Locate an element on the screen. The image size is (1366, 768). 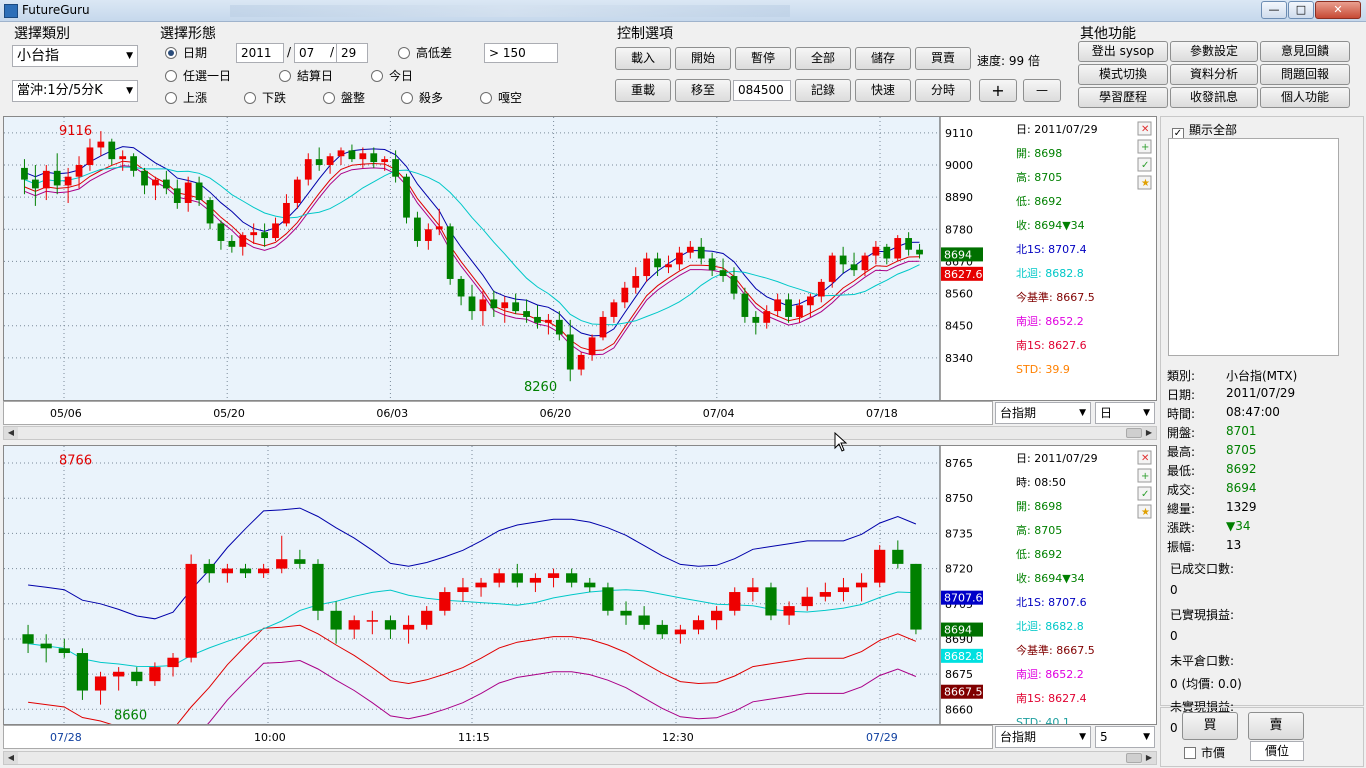
maximize-button: □ is located at coordinates (1301, 10).